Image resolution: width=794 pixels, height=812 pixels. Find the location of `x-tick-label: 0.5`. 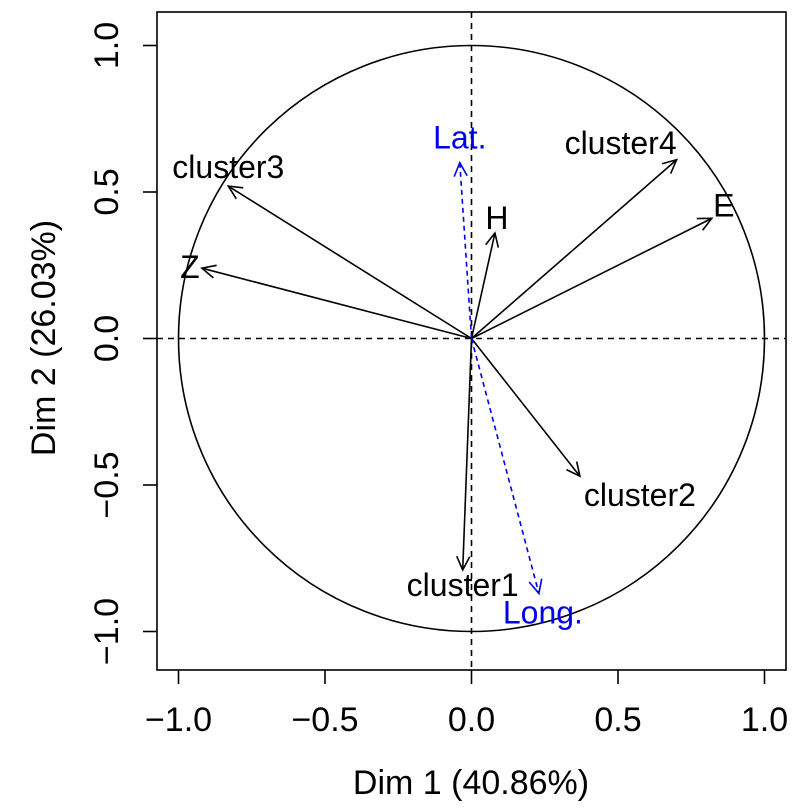

x-tick-label: 0.5 is located at coordinates (617, 720).